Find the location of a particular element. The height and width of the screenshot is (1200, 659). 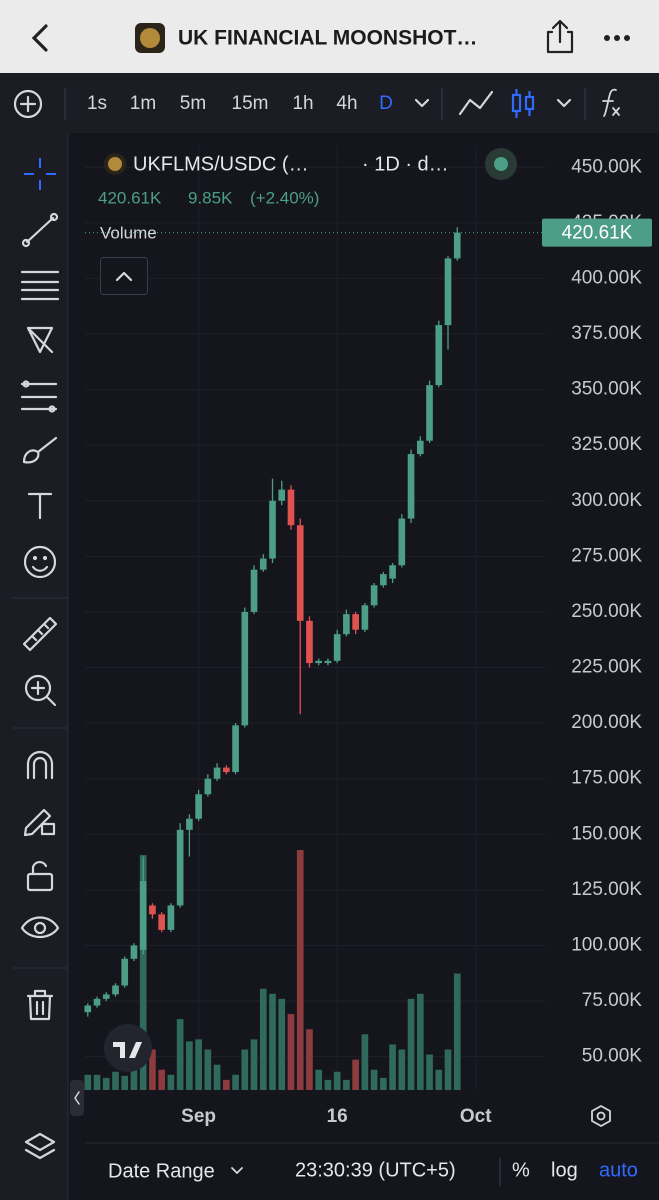

more-button is located at coordinates (617, 38).